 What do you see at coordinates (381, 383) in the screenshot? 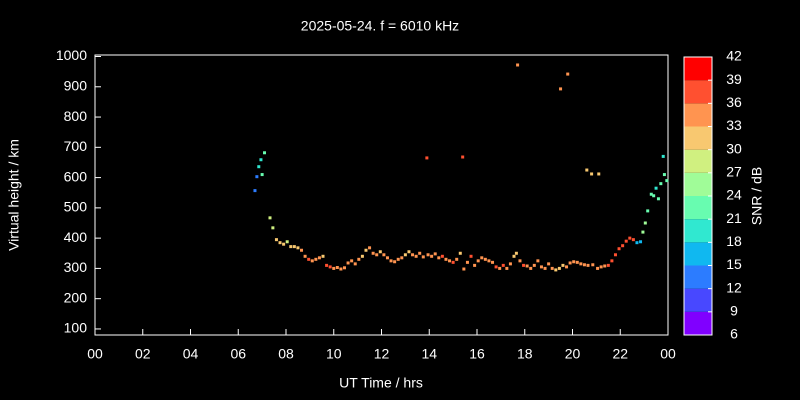
I see `x-axis-label: UT Time / hrs` at bounding box center [381, 383].